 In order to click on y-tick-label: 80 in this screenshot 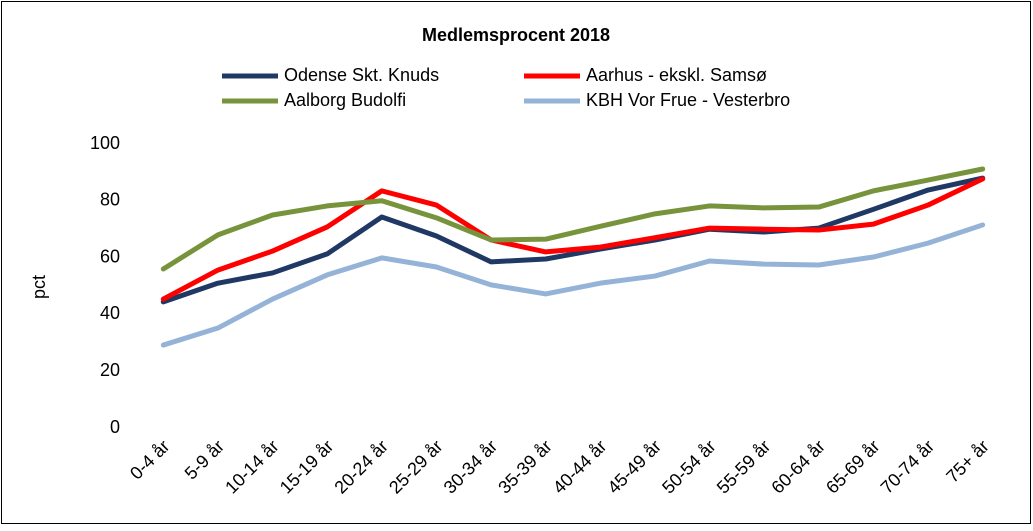, I will do `click(110, 200)`.